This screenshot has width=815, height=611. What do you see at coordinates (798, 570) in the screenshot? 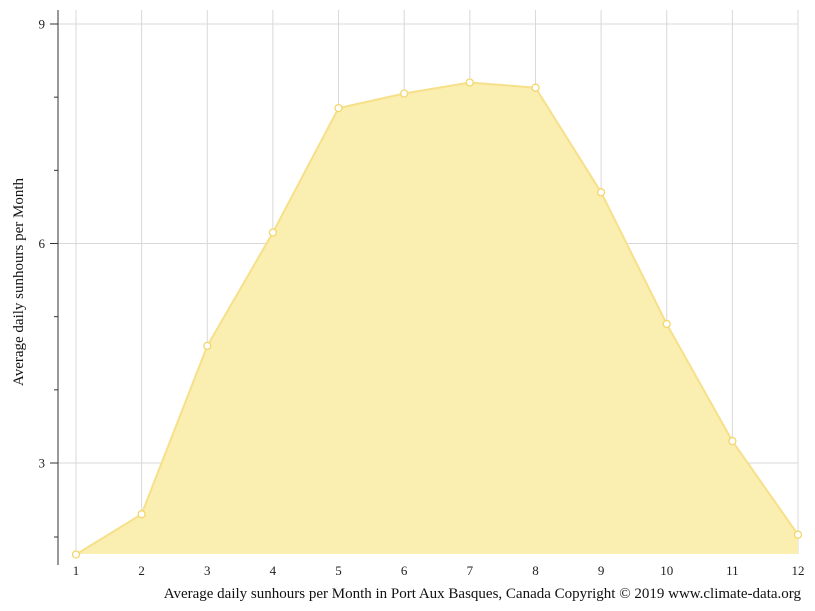
I see `x-tick-label: 12` at bounding box center [798, 570].